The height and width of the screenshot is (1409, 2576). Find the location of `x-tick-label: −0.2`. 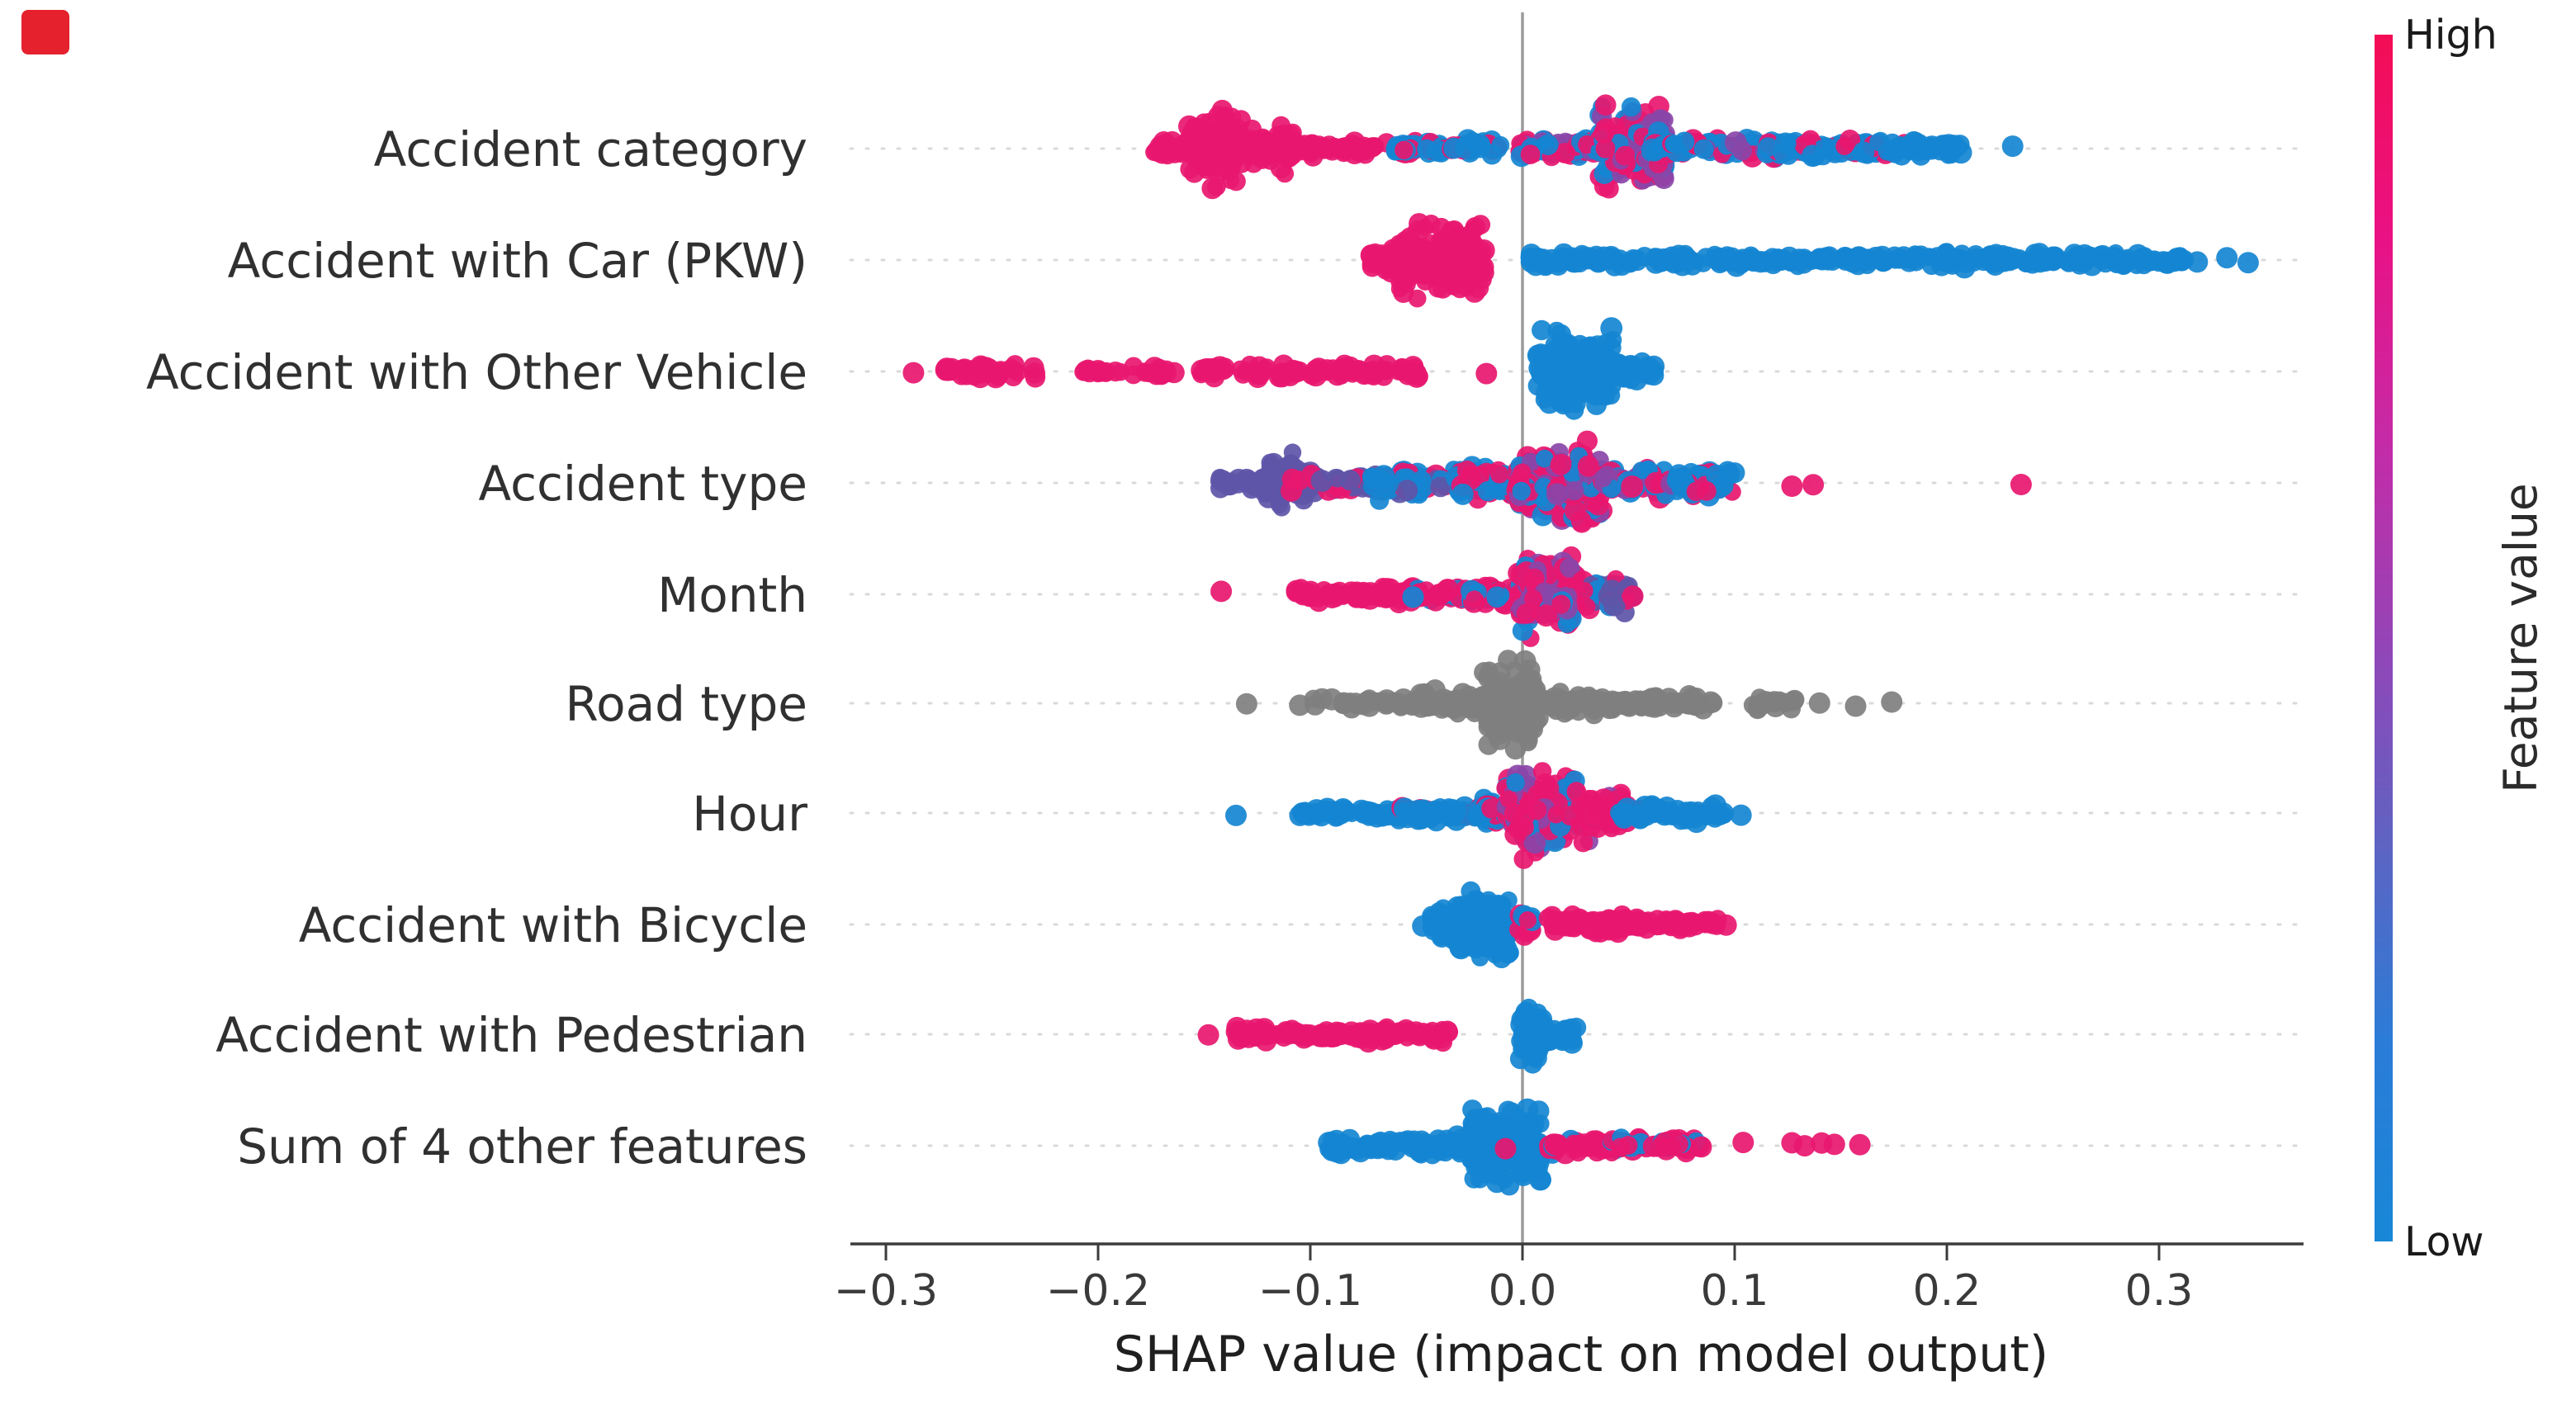

x-tick-label: −0.2 is located at coordinates (1098, 1291).